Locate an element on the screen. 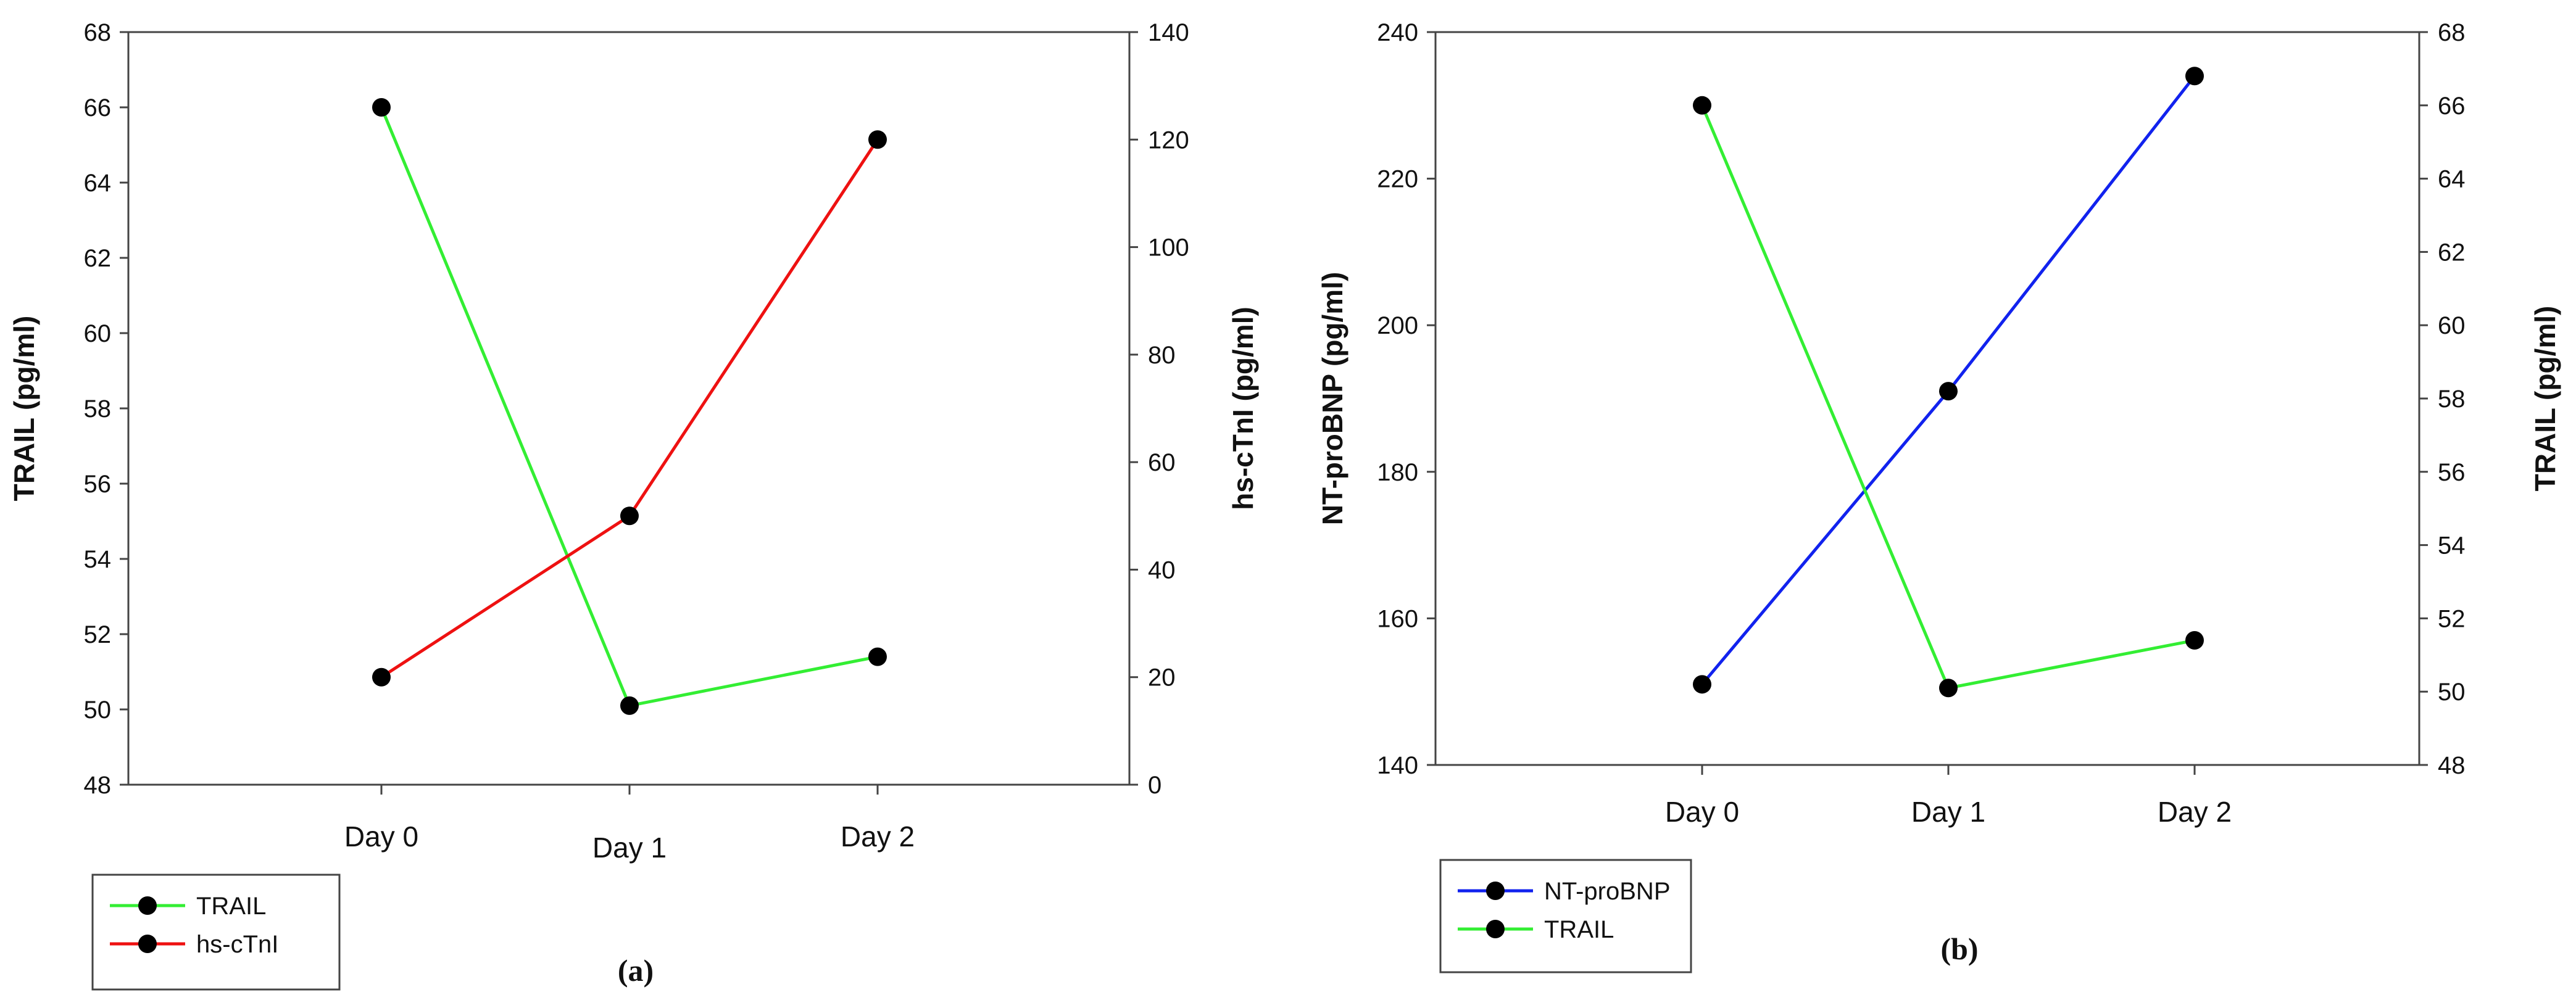  right-axis-title: TRAIL (pg/ml) is located at coordinates (2545, 399).